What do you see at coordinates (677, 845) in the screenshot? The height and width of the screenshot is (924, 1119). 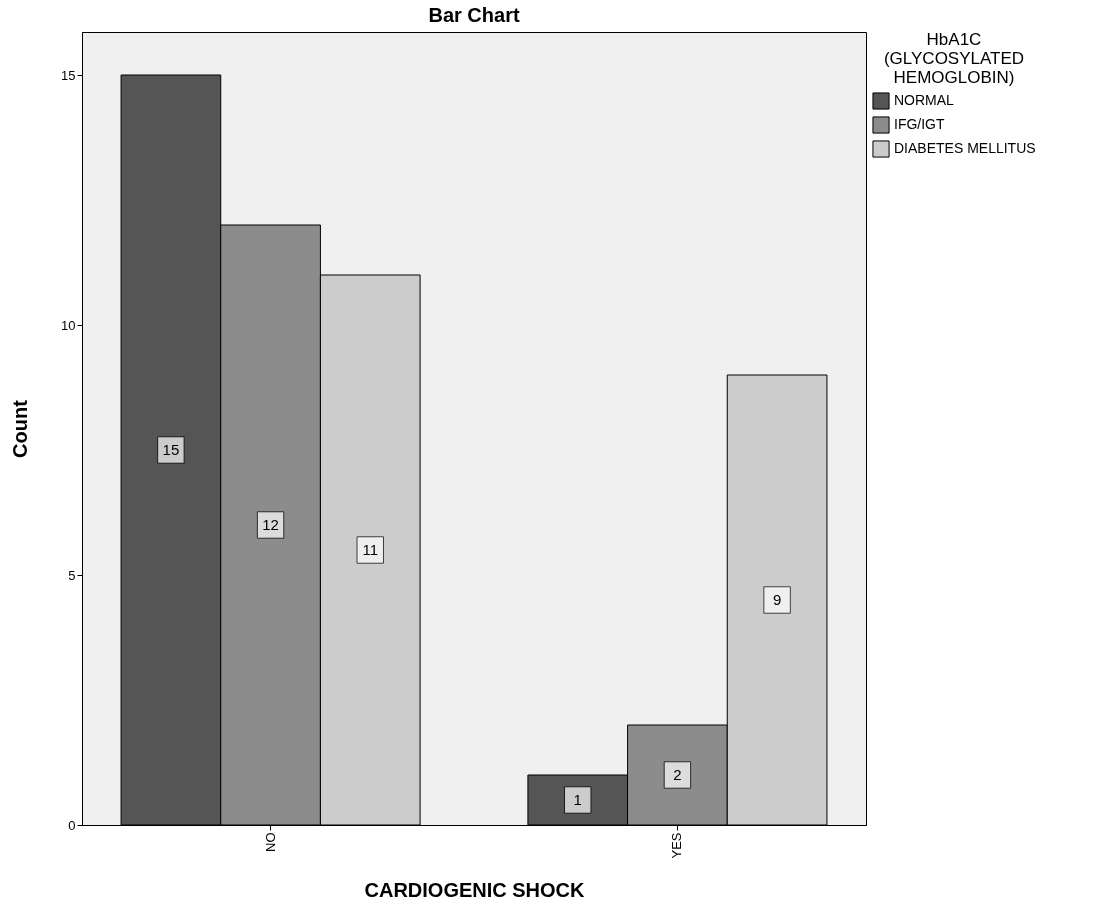 I see `x-tick-label: YES` at bounding box center [677, 845].